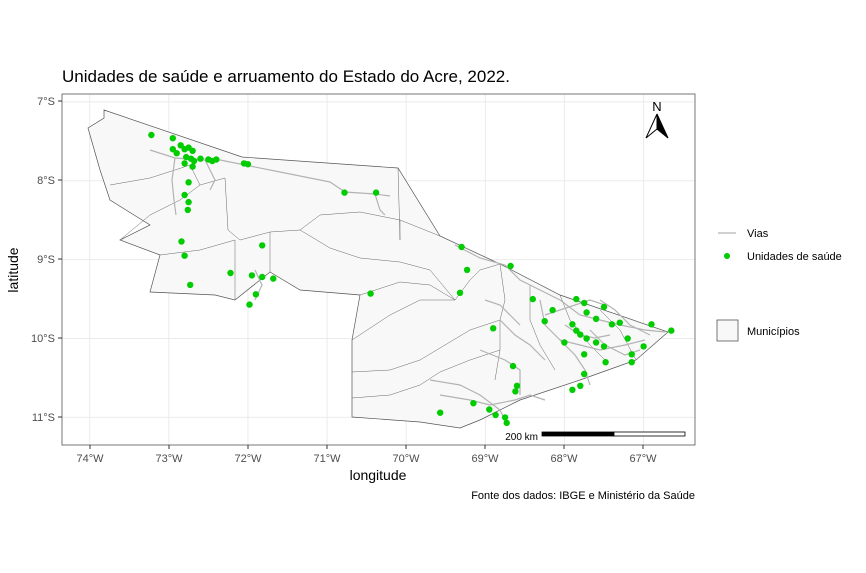 This screenshot has width=866, height=573. I want to click on x-tick-label: 74°W, so click(90, 459).